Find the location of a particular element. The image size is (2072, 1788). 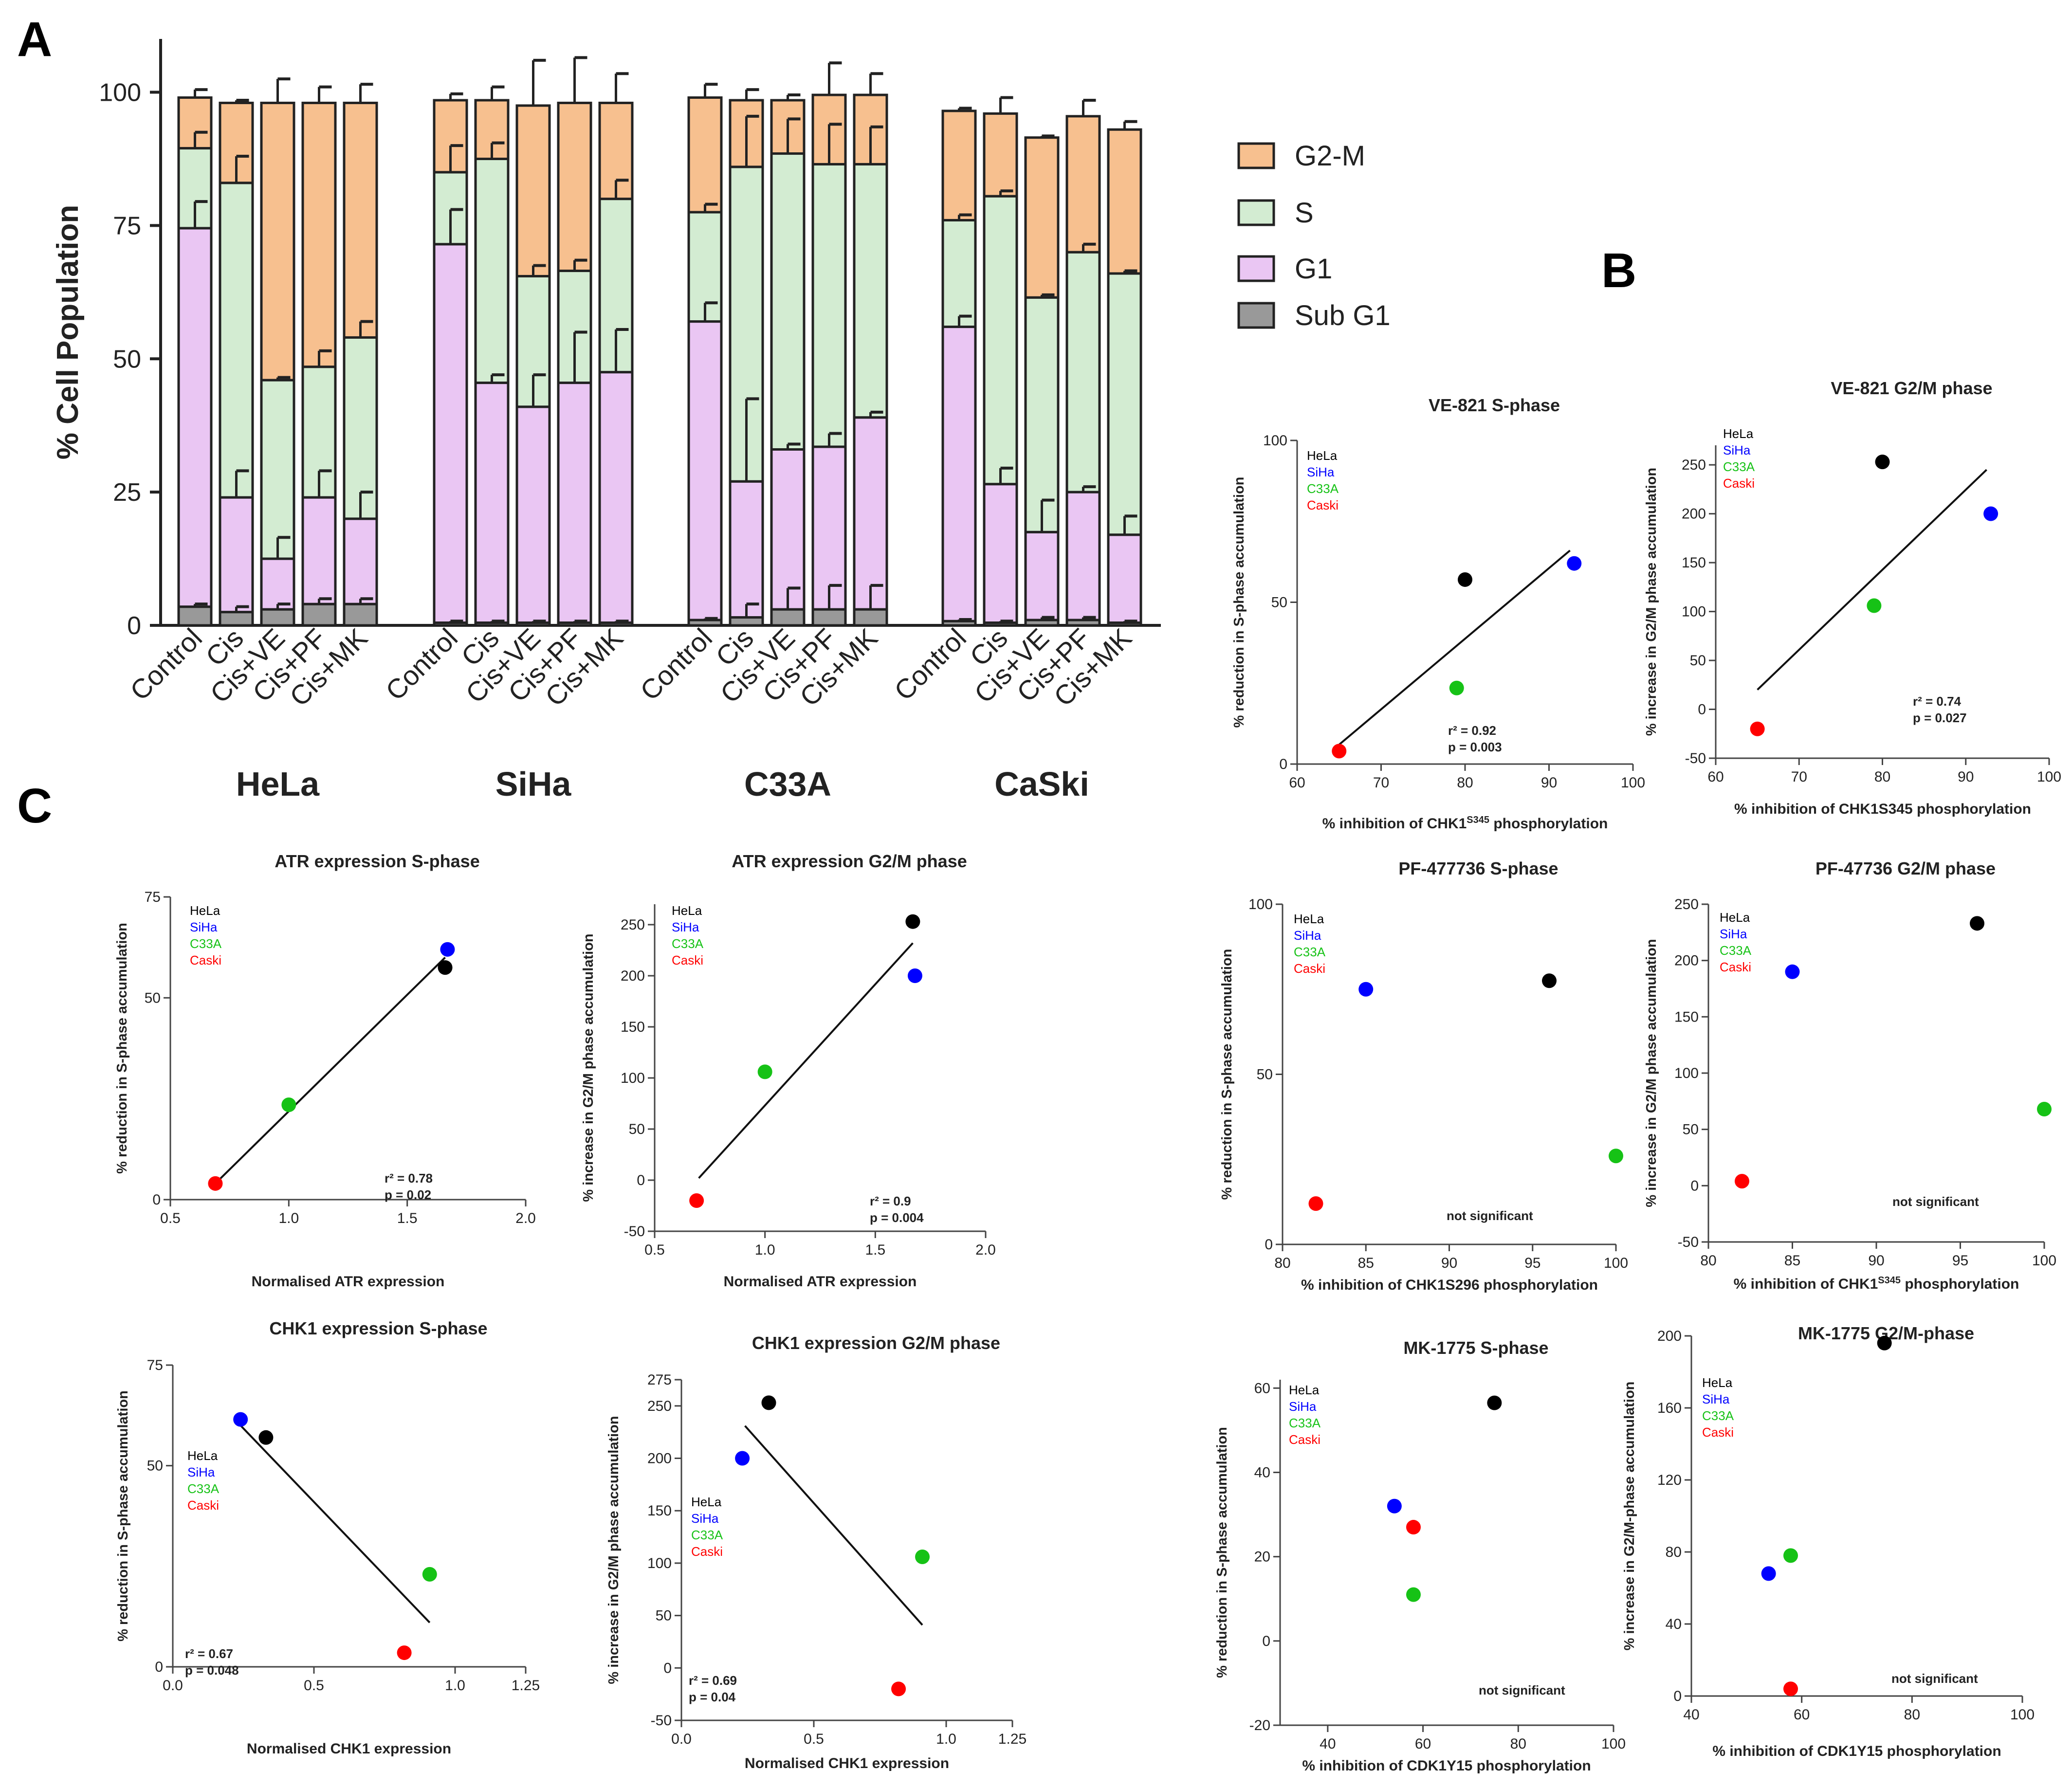

x-axis-title: % inhibition of CHK1S296 phosphorylation is located at coordinates (1449, 1285).